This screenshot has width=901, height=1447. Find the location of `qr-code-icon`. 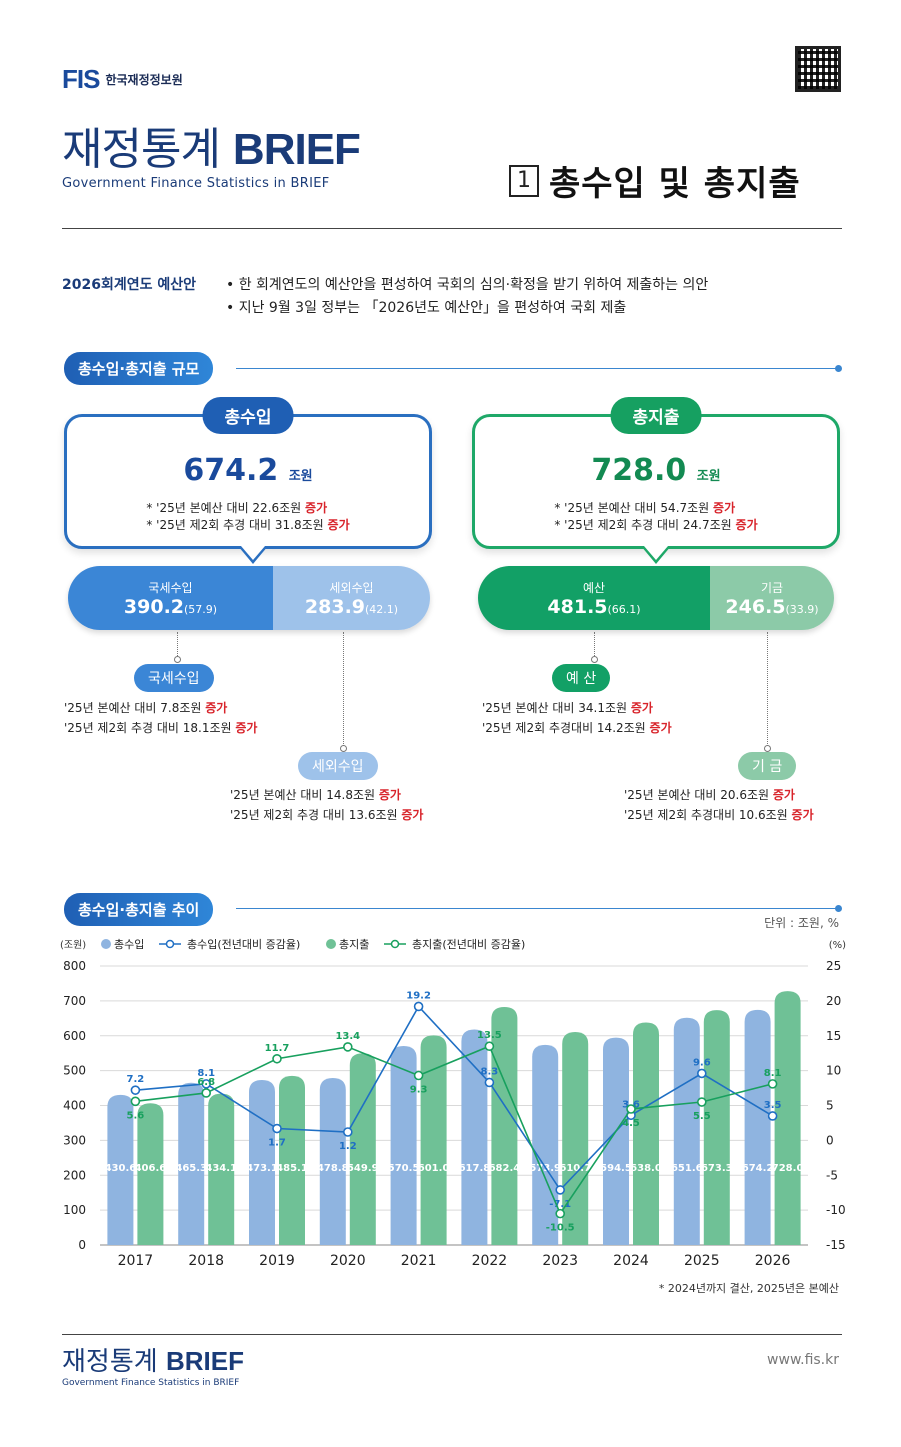

qr-code-icon is located at coordinates (818, 69).